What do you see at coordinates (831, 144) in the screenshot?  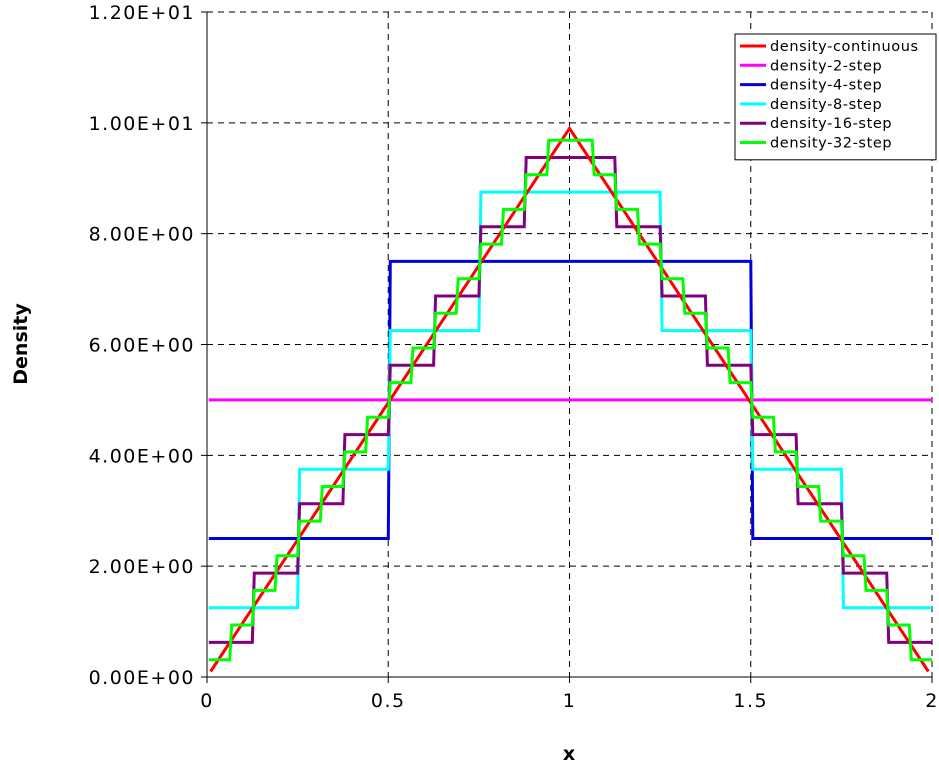 I see `legend-label: density-32-step` at bounding box center [831, 144].